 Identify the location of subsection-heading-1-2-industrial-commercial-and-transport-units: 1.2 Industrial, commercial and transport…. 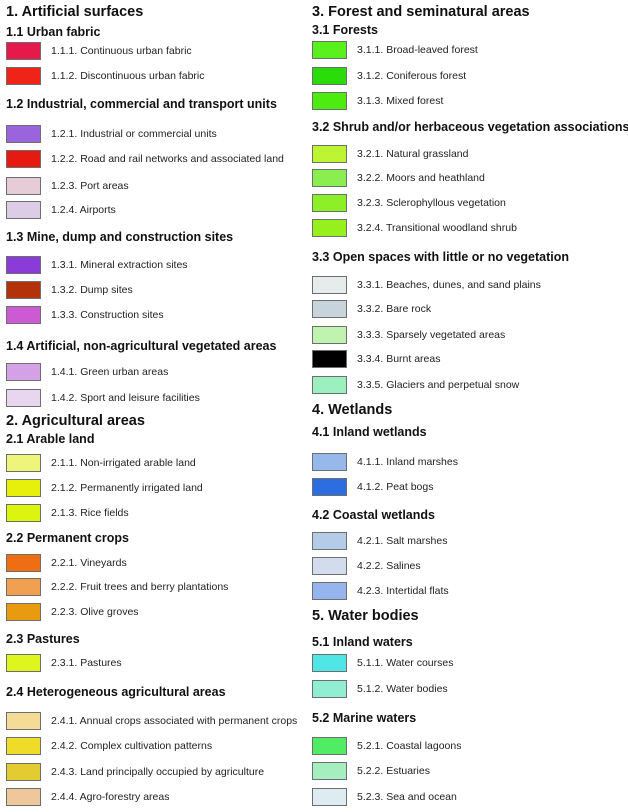
(141, 104).